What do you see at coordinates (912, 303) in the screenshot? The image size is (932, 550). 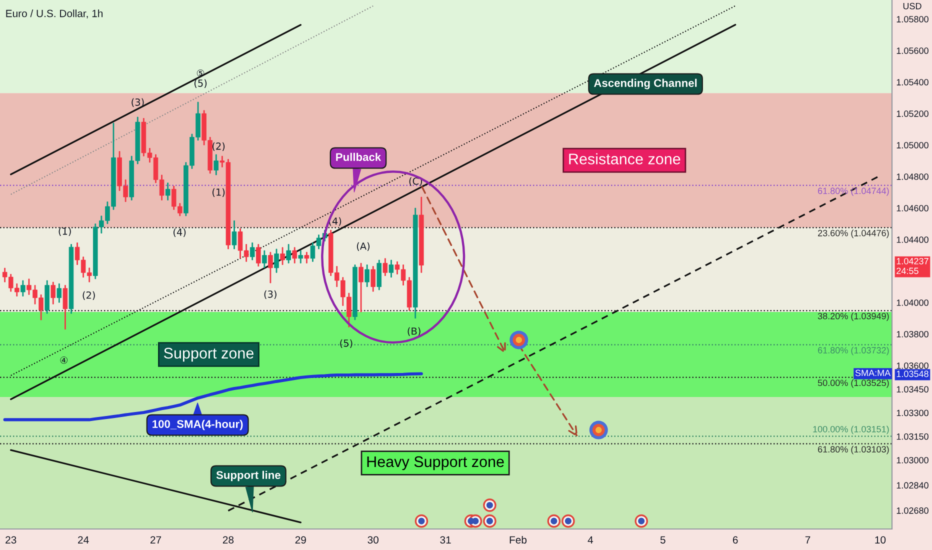 I see `y-tick-label: 1.04000` at bounding box center [912, 303].